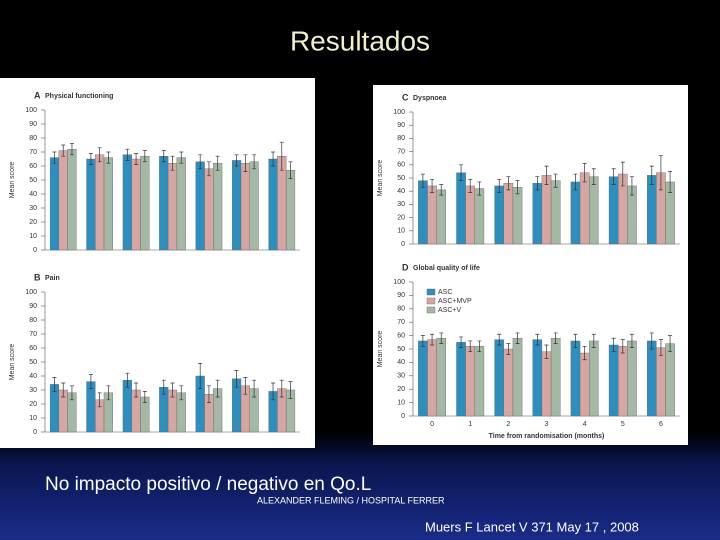  Describe the element at coordinates (208, 484) in the screenshot. I see `caption: No impacto positivo / negativo en Qo.L` at that location.